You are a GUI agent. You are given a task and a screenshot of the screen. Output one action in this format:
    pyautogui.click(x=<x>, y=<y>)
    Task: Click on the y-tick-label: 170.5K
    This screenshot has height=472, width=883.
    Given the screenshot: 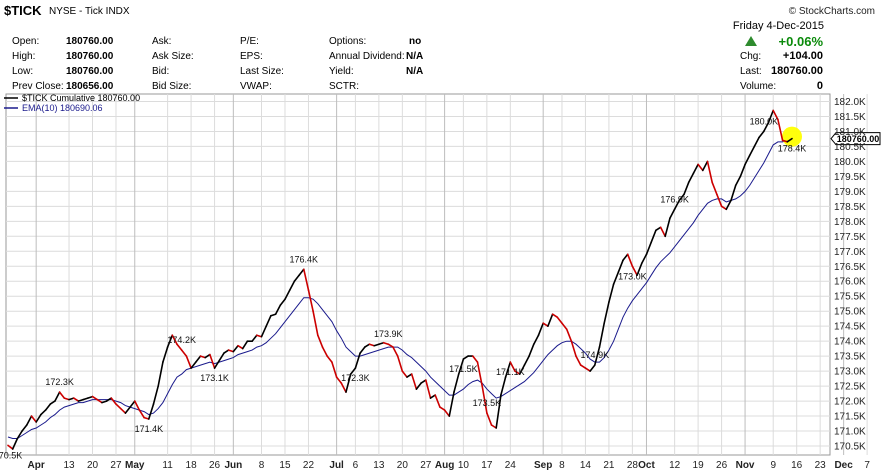 What is the action you would take?
    pyautogui.click(x=850, y=447)
    